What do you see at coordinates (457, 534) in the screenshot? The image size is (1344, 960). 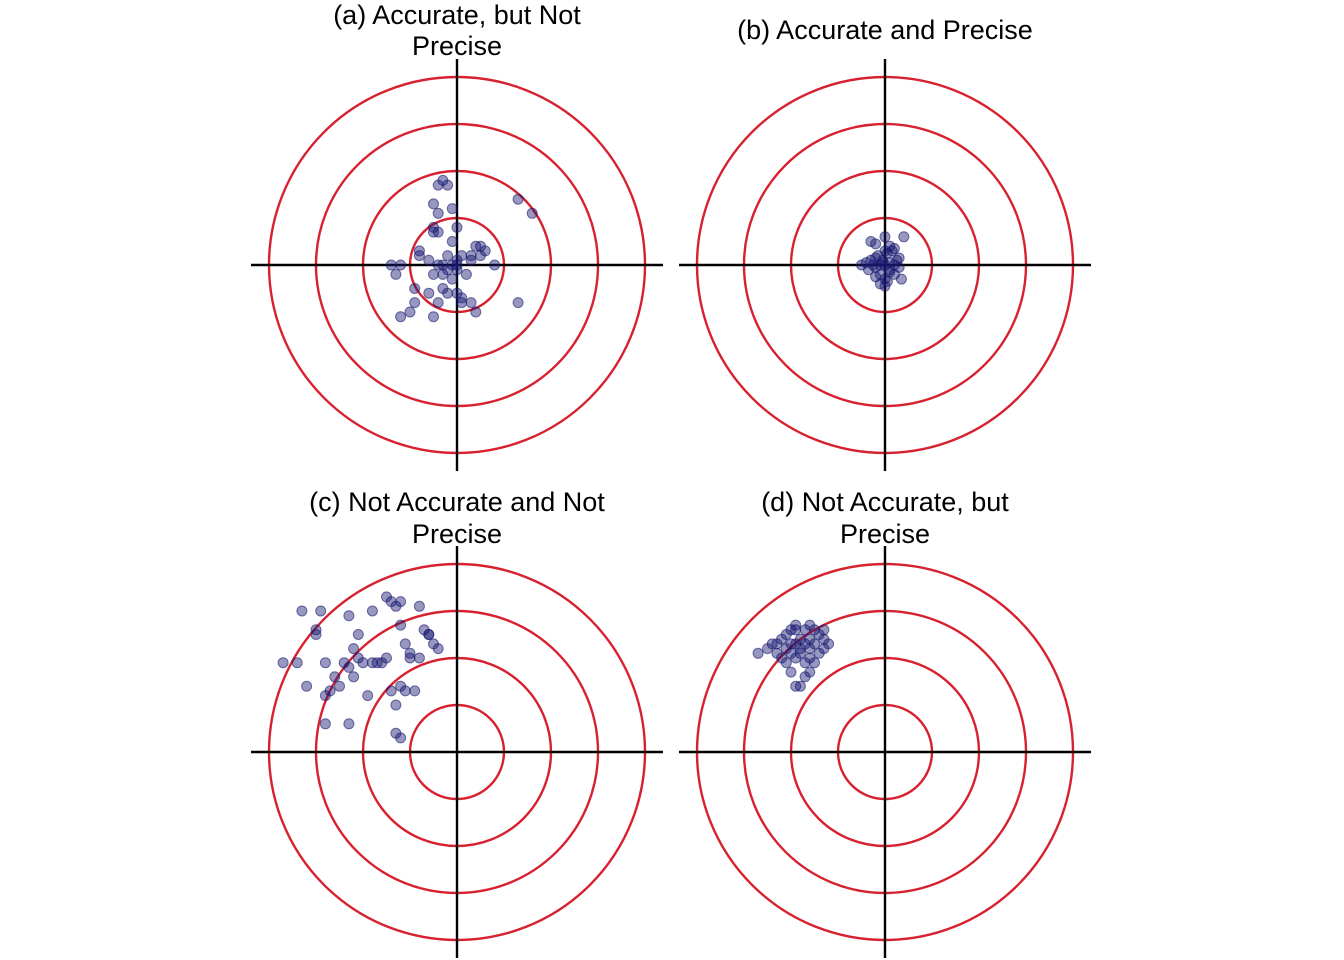 I see `panel-c-title-line-2: Precise` at bounding box center [457, 534].